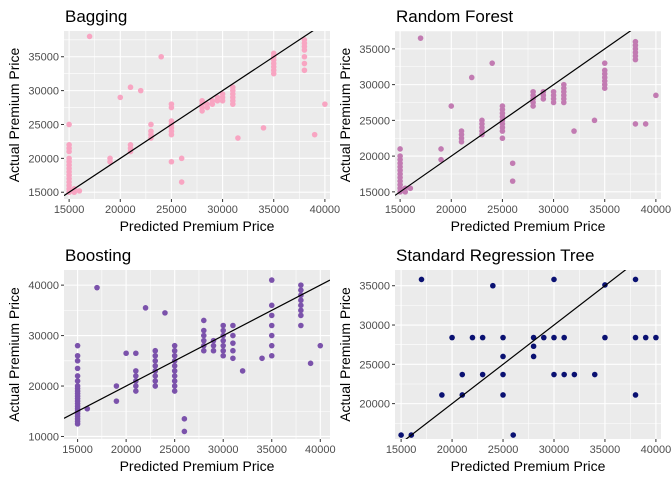  I want to click on panel-title: Random Forest, so click(454, 16).